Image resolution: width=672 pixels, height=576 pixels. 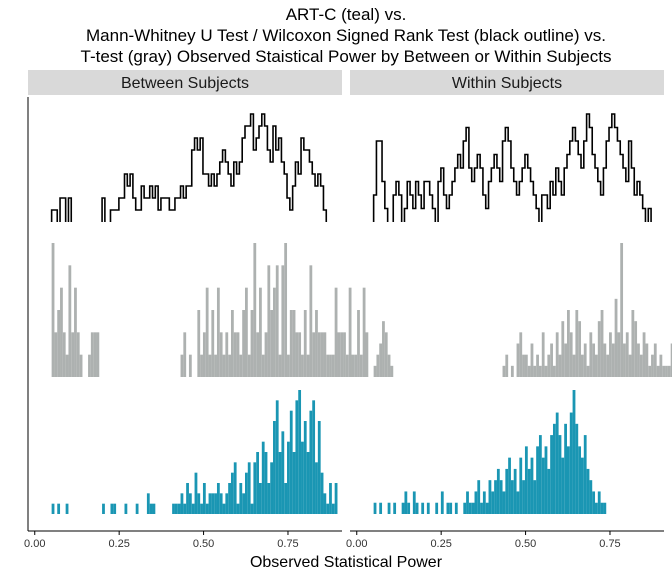 I want to click on strip-label-between: Between Subjects, so click(x=185, y=83).